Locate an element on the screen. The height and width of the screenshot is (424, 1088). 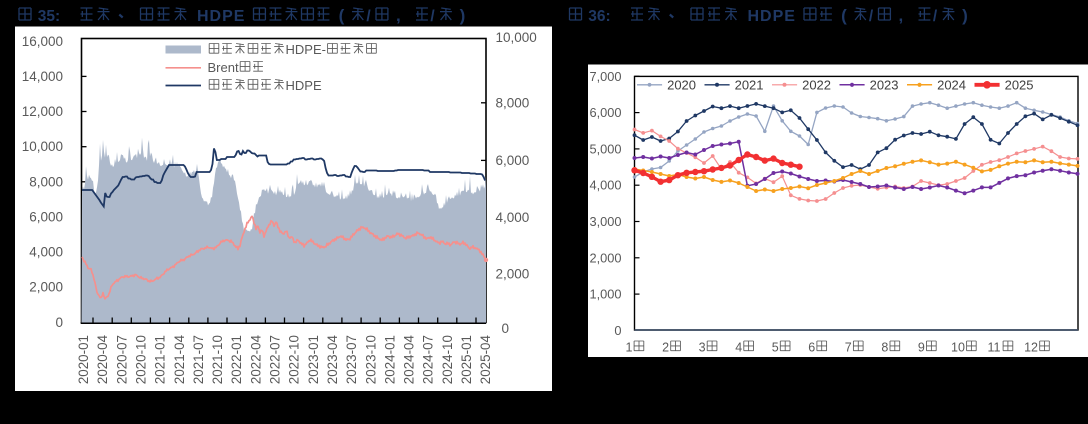
svg-text: 2020-07 is located at coordinates (121, 359).